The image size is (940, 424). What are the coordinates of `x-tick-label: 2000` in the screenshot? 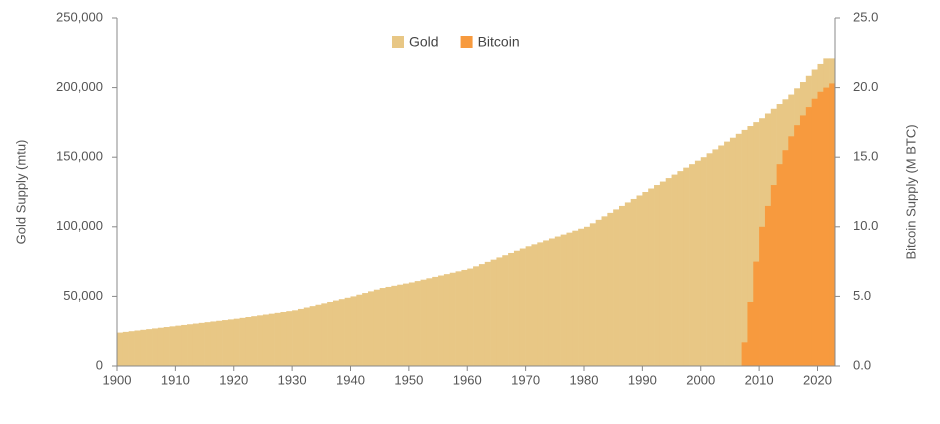 It's located at (700, 379).